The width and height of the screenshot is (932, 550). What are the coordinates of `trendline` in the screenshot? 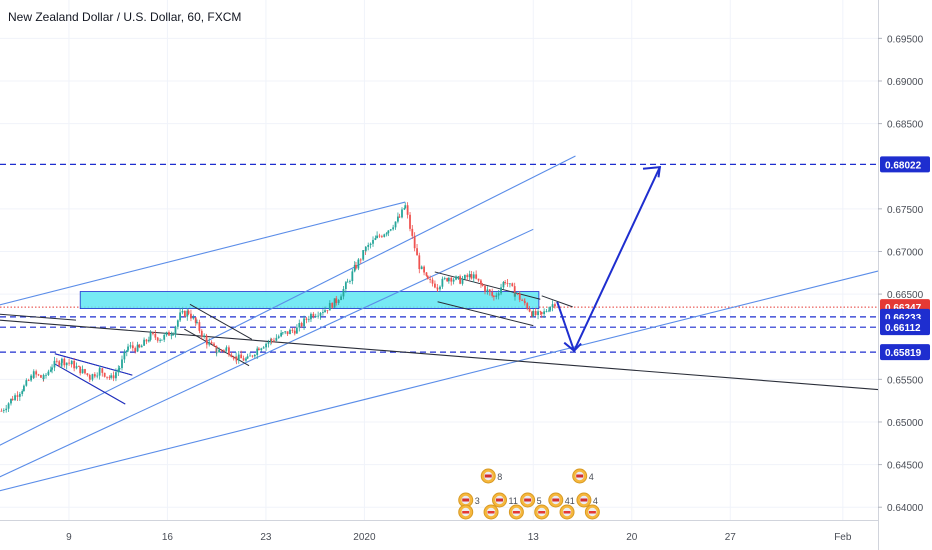 It's located at (203, 253).